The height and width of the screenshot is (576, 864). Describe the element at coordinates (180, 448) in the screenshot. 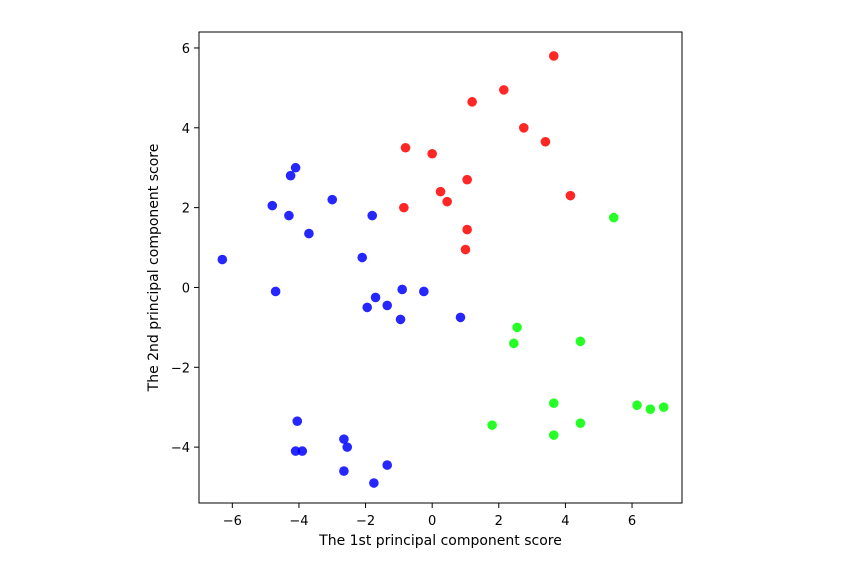

I see `y-tick-label: −4` at that location.